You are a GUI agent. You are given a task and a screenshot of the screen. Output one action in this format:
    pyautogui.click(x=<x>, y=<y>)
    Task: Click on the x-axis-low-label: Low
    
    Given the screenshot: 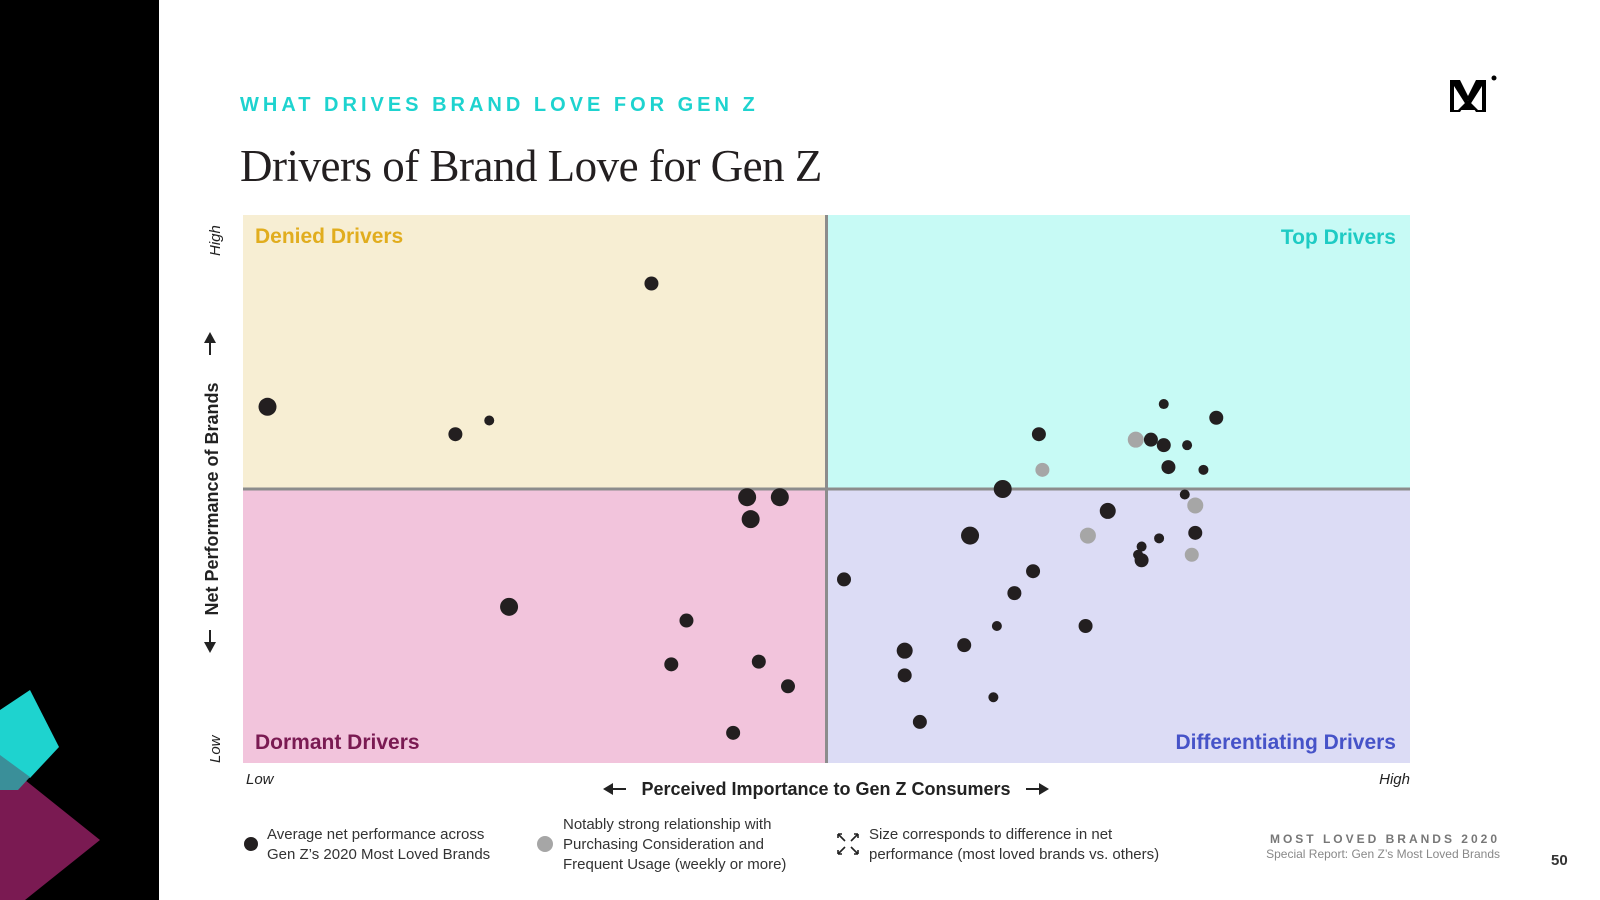 What is the action you would take?
    pyautogui.click(x=260, y=779)
    